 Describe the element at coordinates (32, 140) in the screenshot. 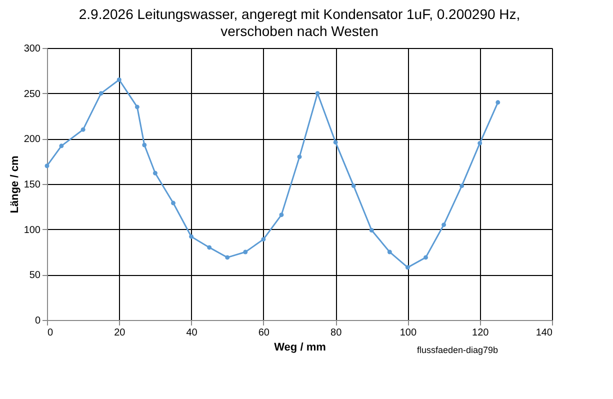

I see `y-tick-label: 200` at that location.